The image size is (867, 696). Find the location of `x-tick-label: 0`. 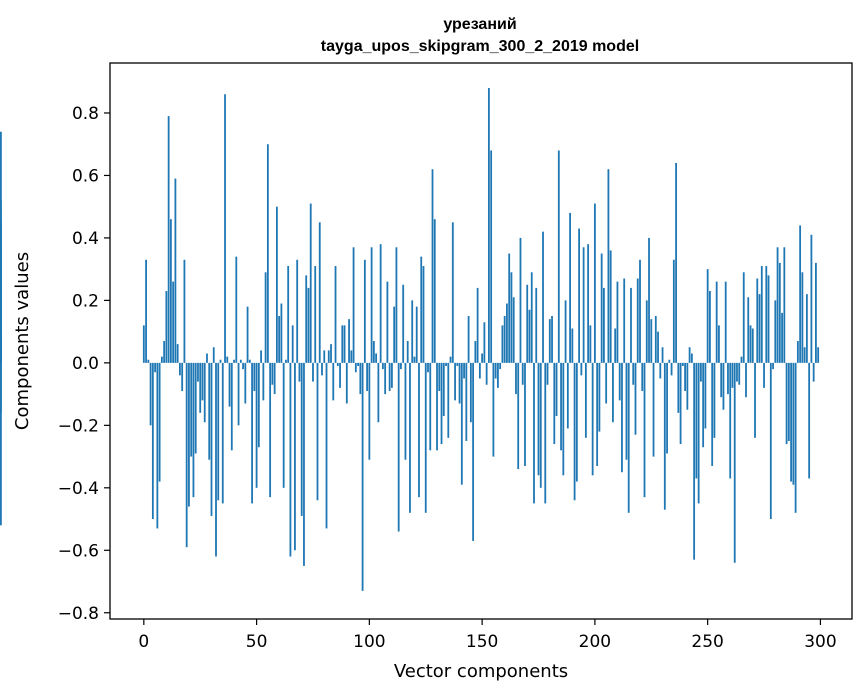

x-tick-label: 0 is located at coordinates (143, 642).